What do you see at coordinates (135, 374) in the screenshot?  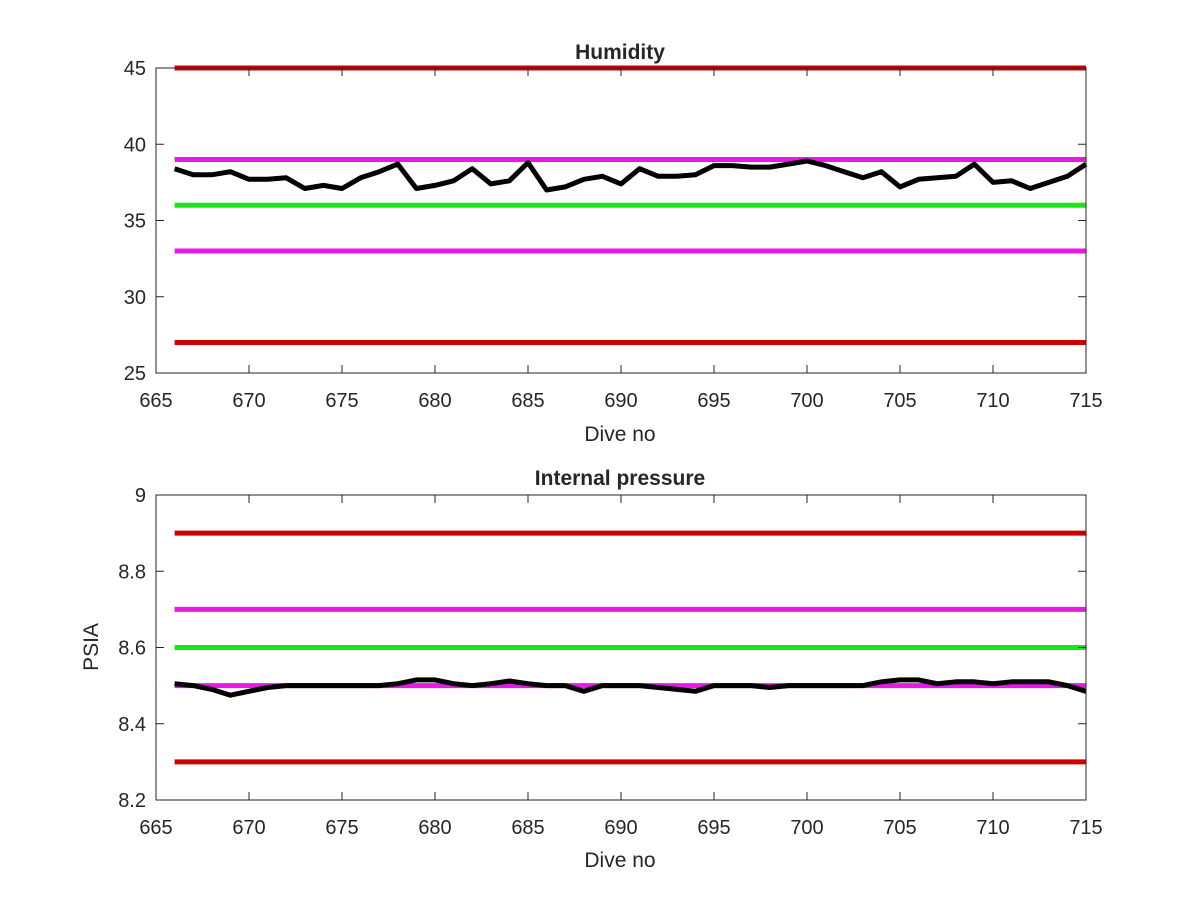 I see `y-tick-label: 25` at bounding box center [135, 374].